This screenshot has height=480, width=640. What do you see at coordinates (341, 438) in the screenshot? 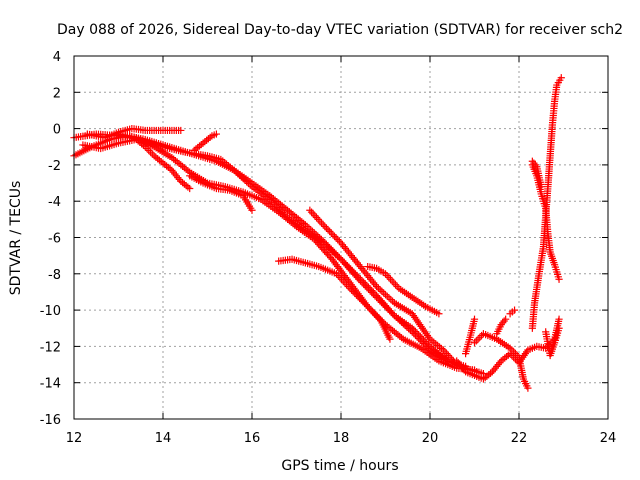
I see `x-tick-label: 18` at bounding box center [341, 438].